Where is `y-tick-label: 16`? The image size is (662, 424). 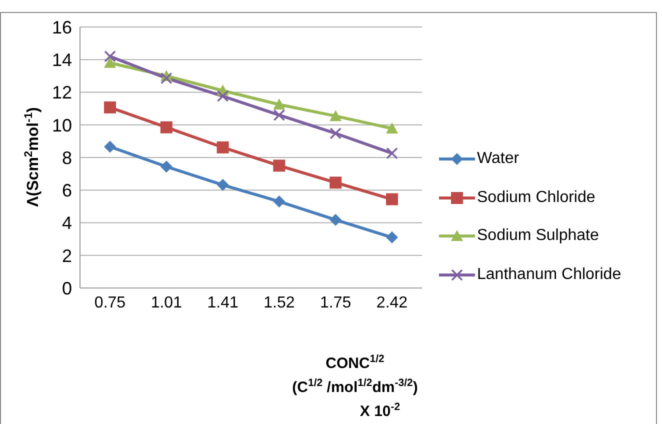
y-tick-label: 16 is located at coordinates (62, 27).